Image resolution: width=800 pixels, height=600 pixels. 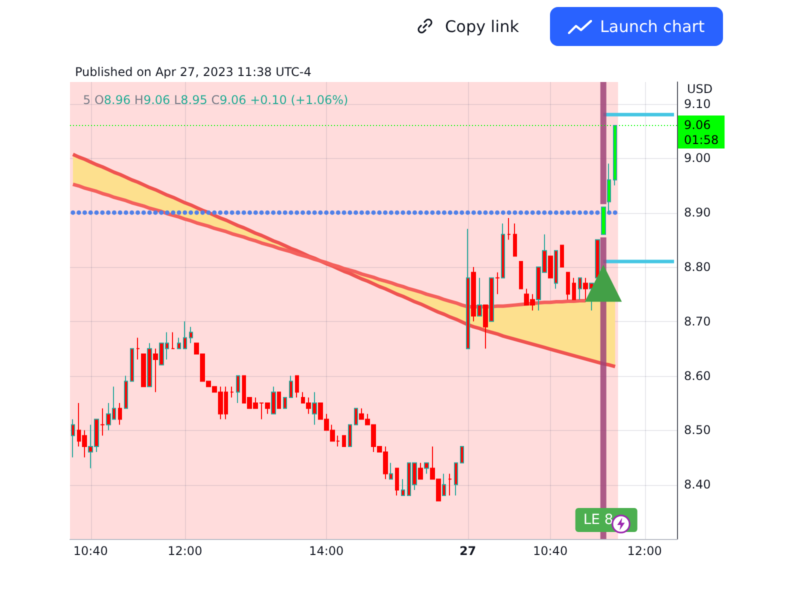 What do you see at coordinates (697, 321) in the screenshot?
I see `y-tick-label: 8.70` at bounding box center [697, 321].